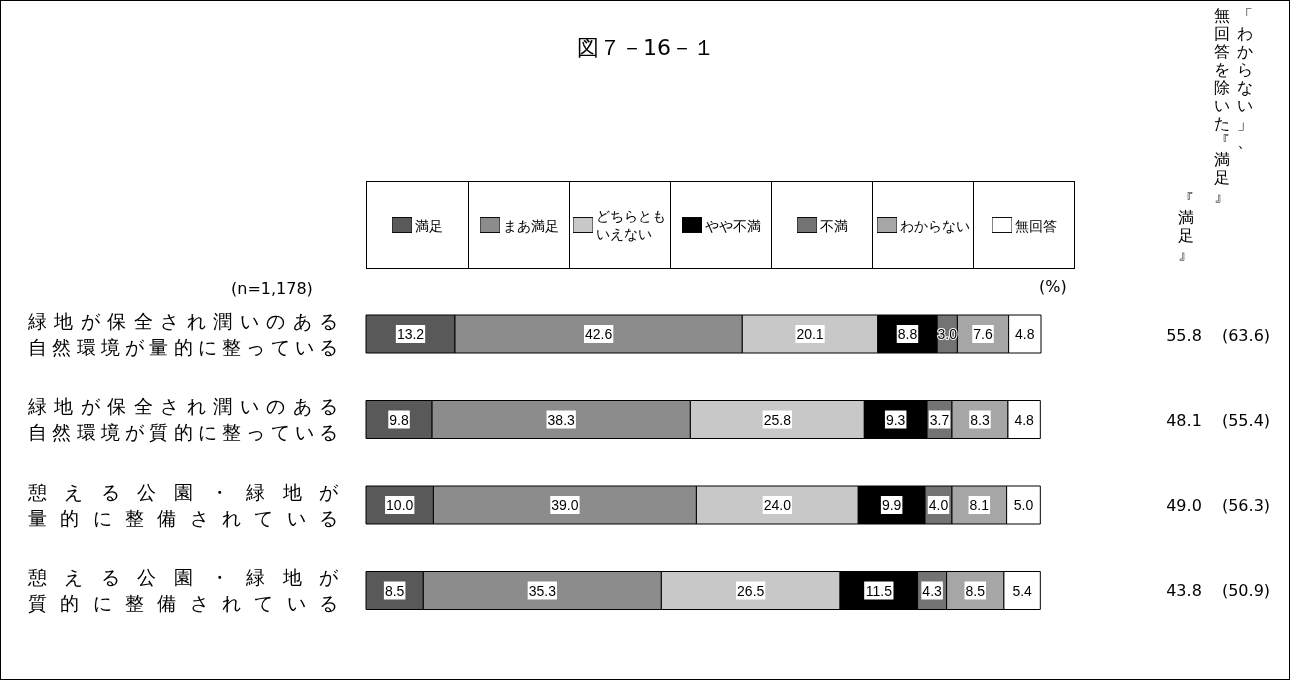  Describe the element at coordinates (561, 419) in the screenshot. I see `data-label: 38.3` at that location.